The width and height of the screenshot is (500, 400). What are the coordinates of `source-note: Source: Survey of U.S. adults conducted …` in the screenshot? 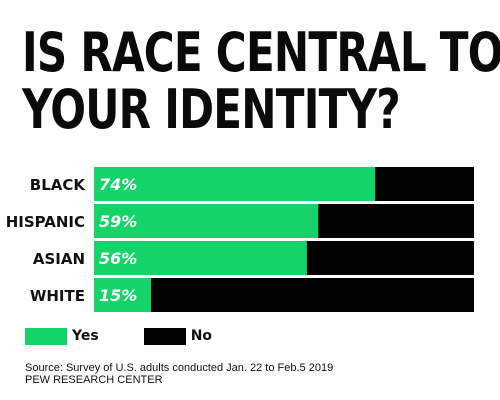 It's located at (260, 374).